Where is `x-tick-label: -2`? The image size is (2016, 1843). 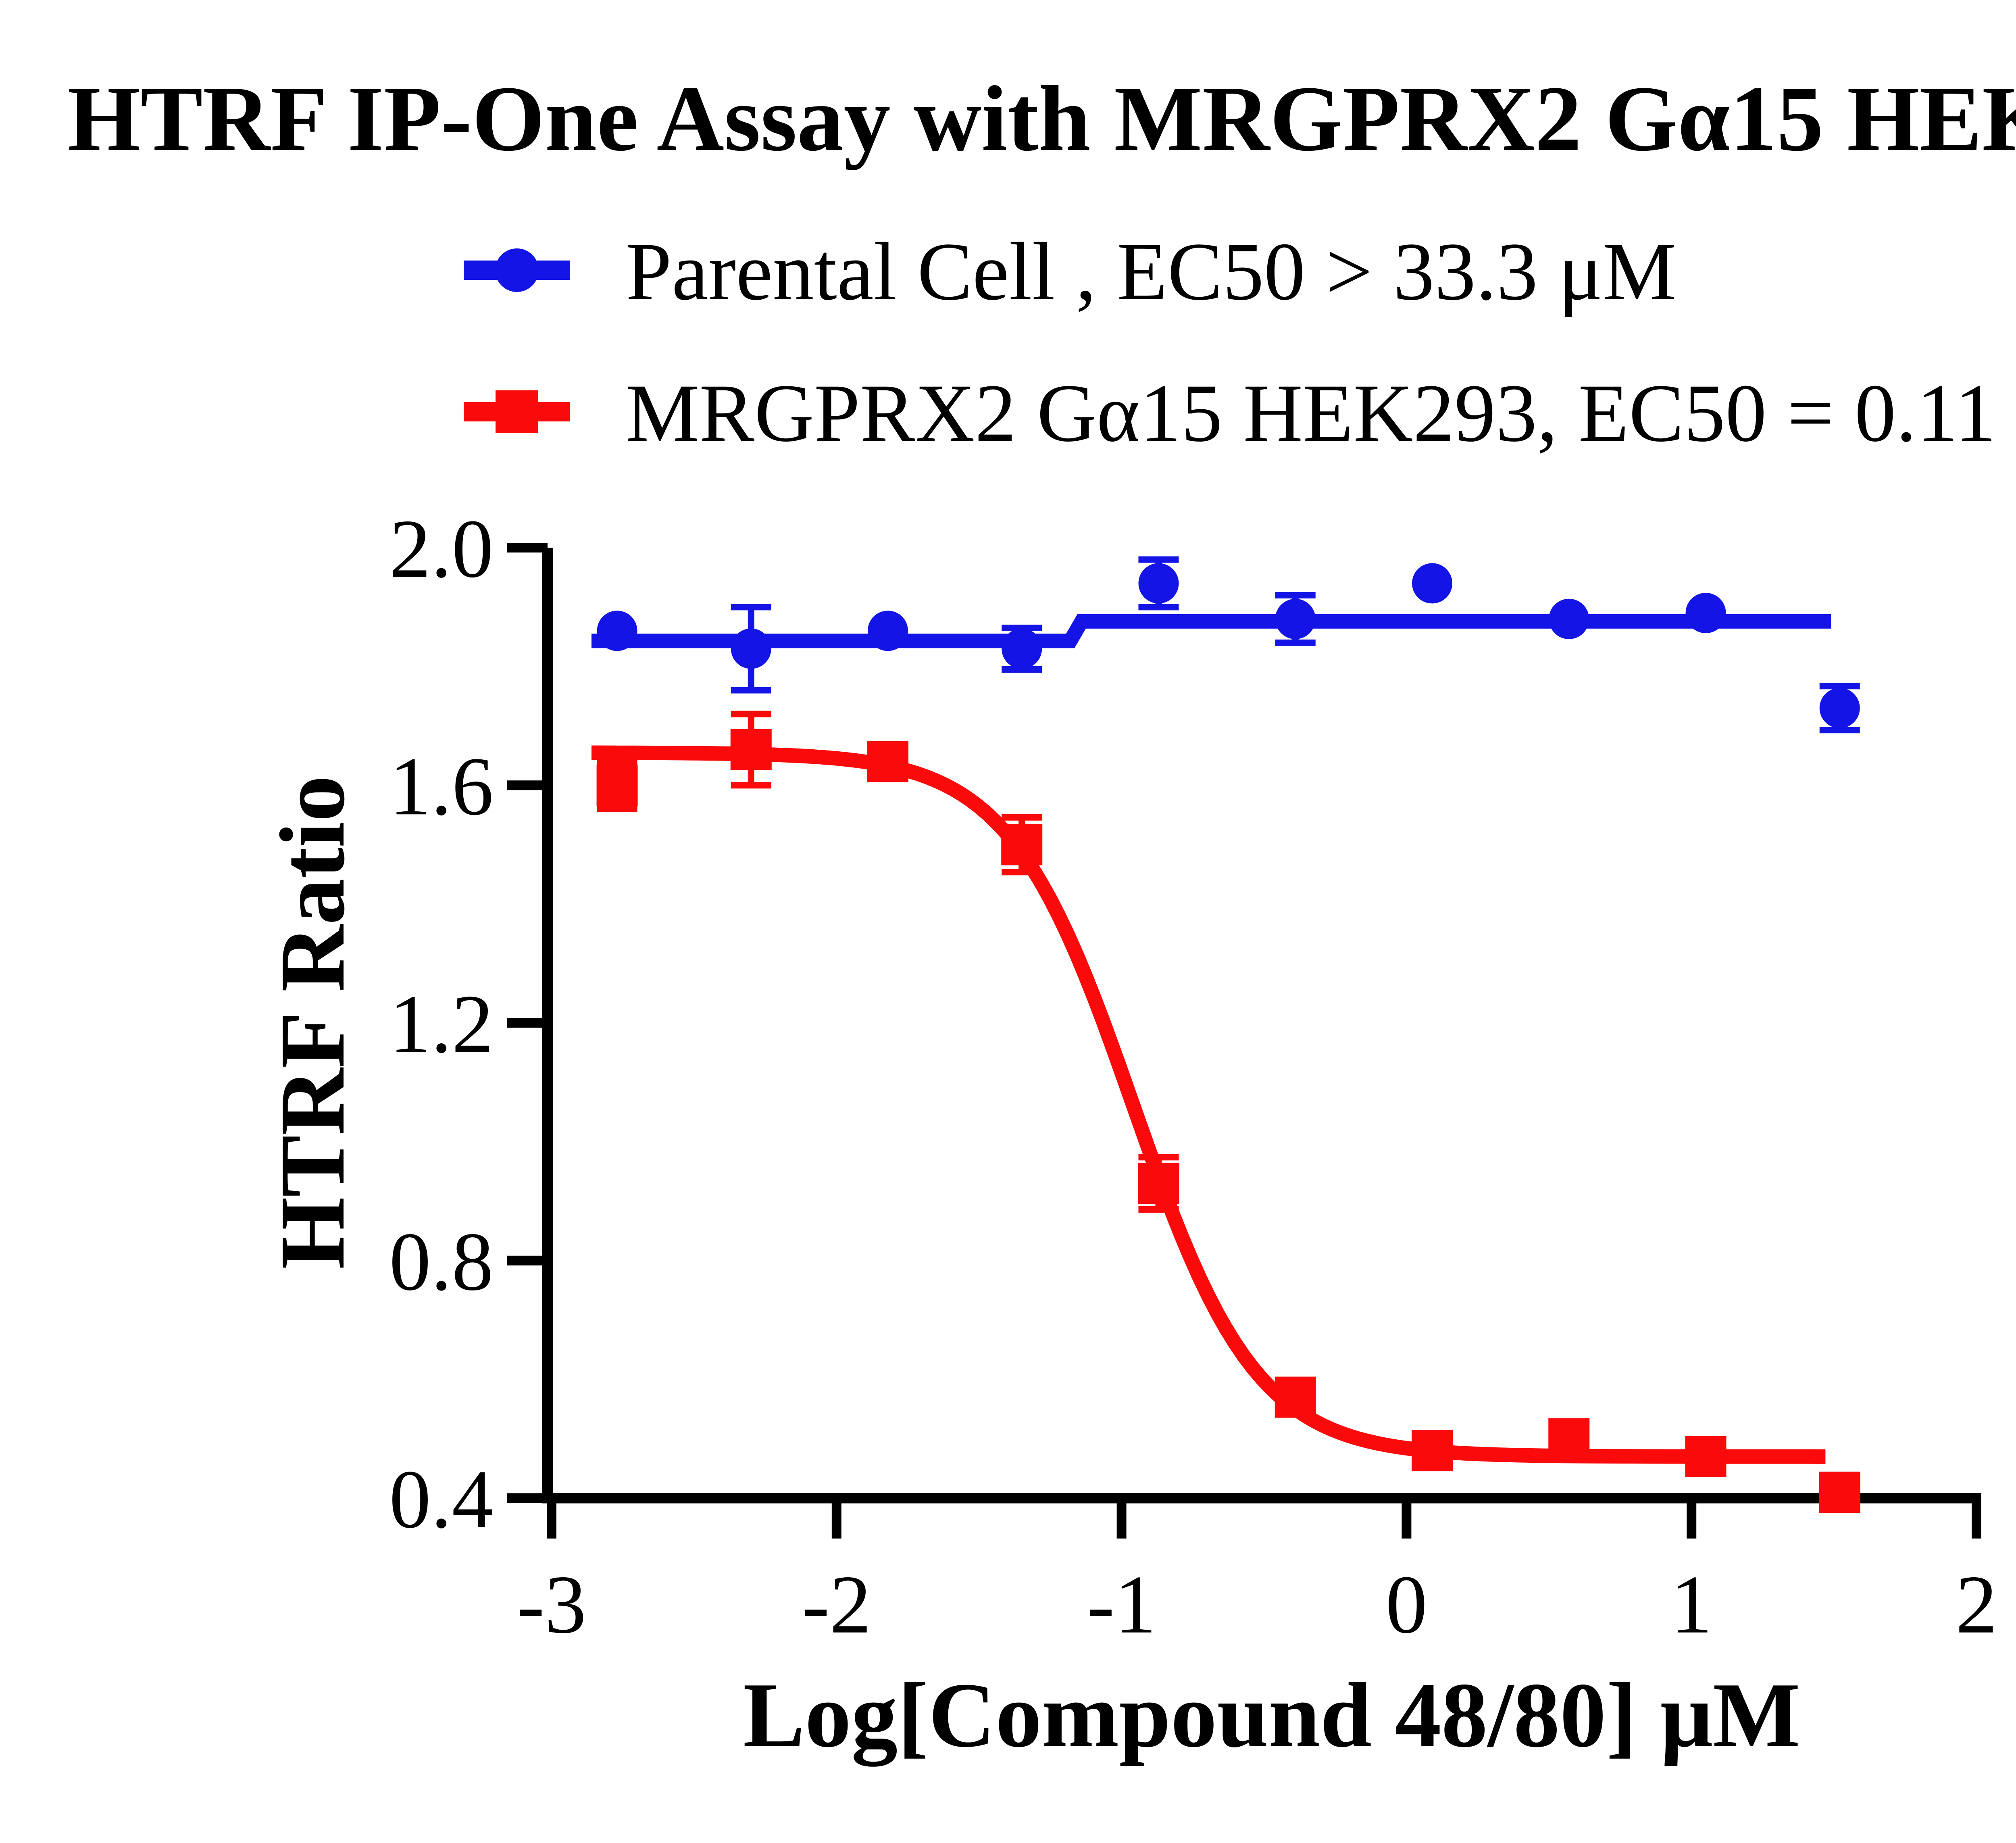 x-tick-label: -2 is located at coordinates (836, 1604).